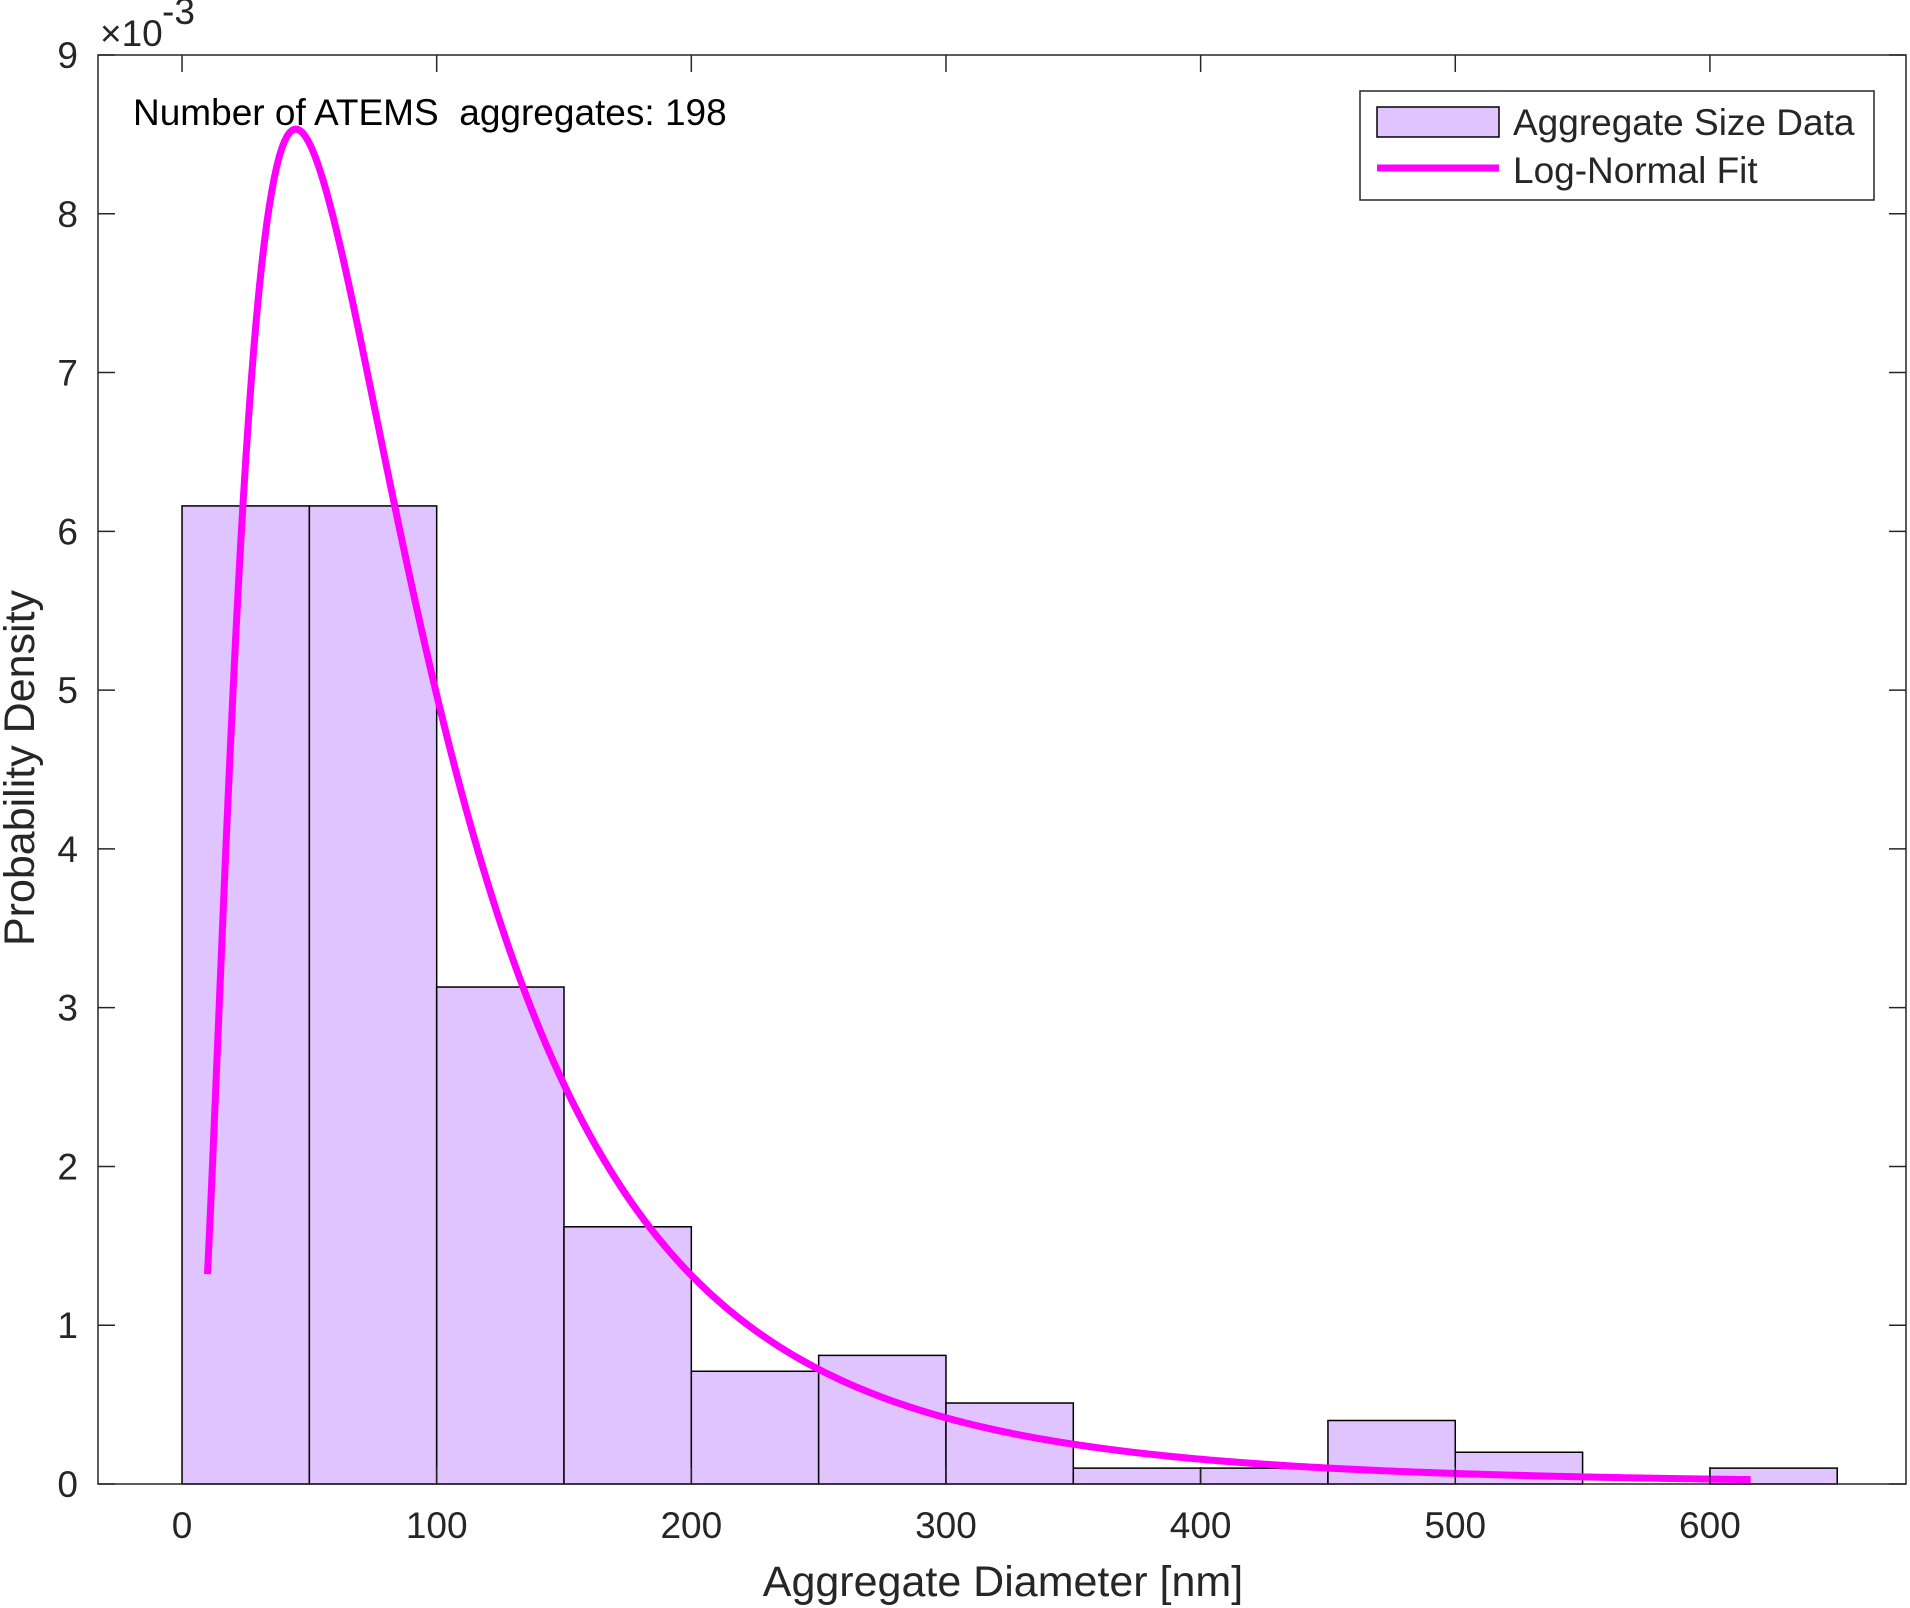 This screenshot has width=1910, height=1608. Describe the element at coordinates (67, 1484) in the screenshot. I see `y-tick-label: 0` at that location.